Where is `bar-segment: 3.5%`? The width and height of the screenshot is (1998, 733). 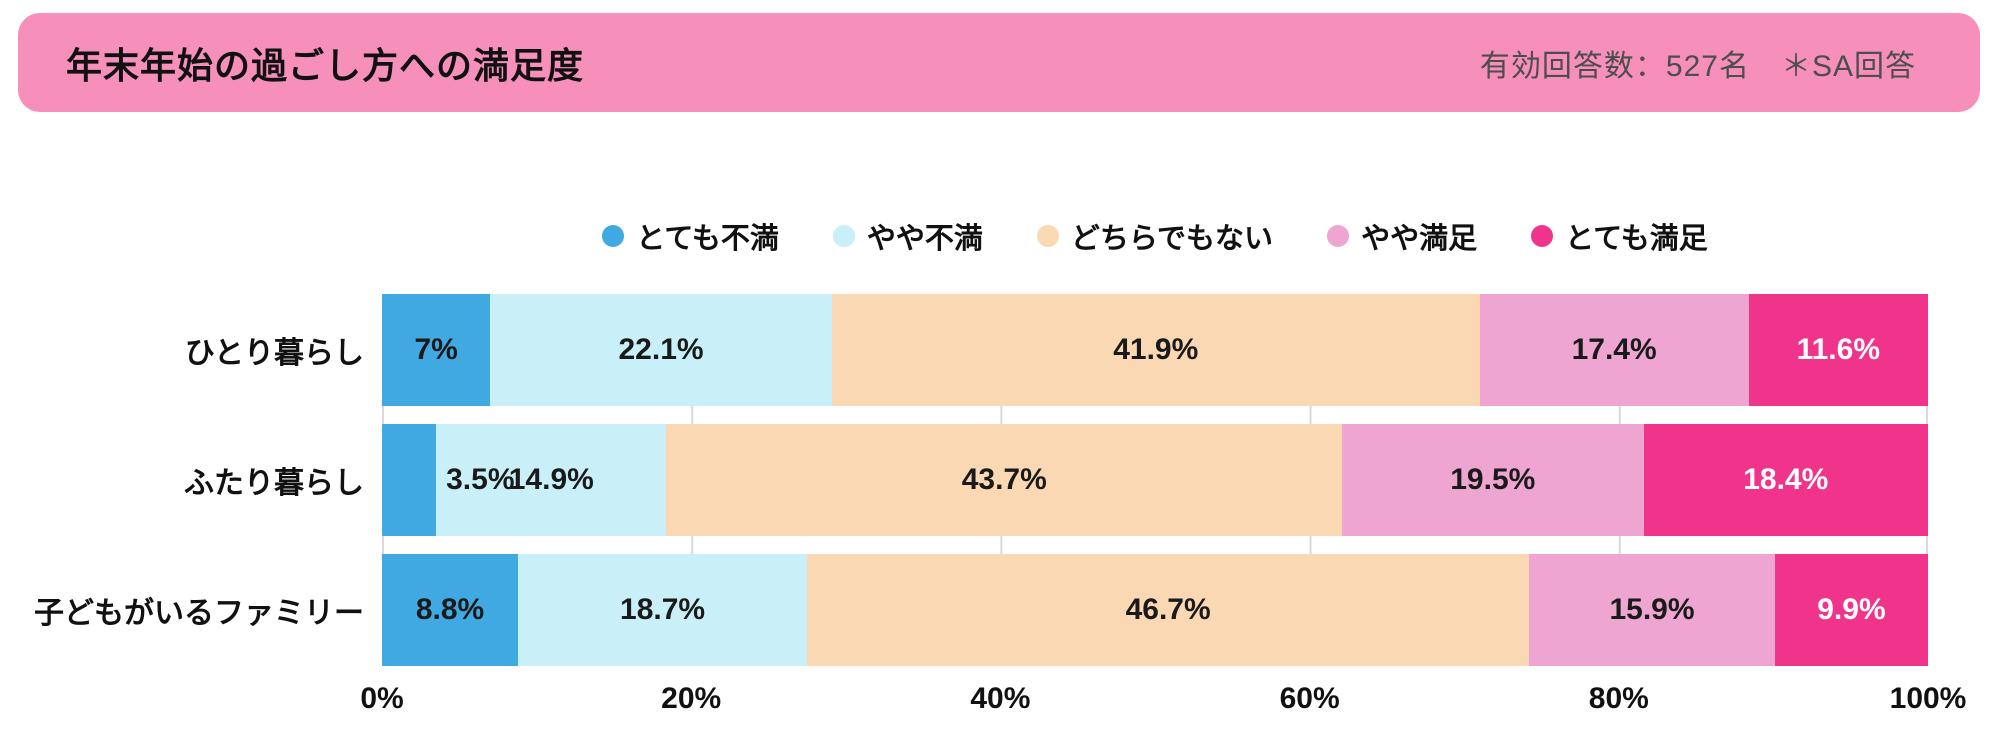 bar-segment: 3.5% is located at coordinates (448, 480).